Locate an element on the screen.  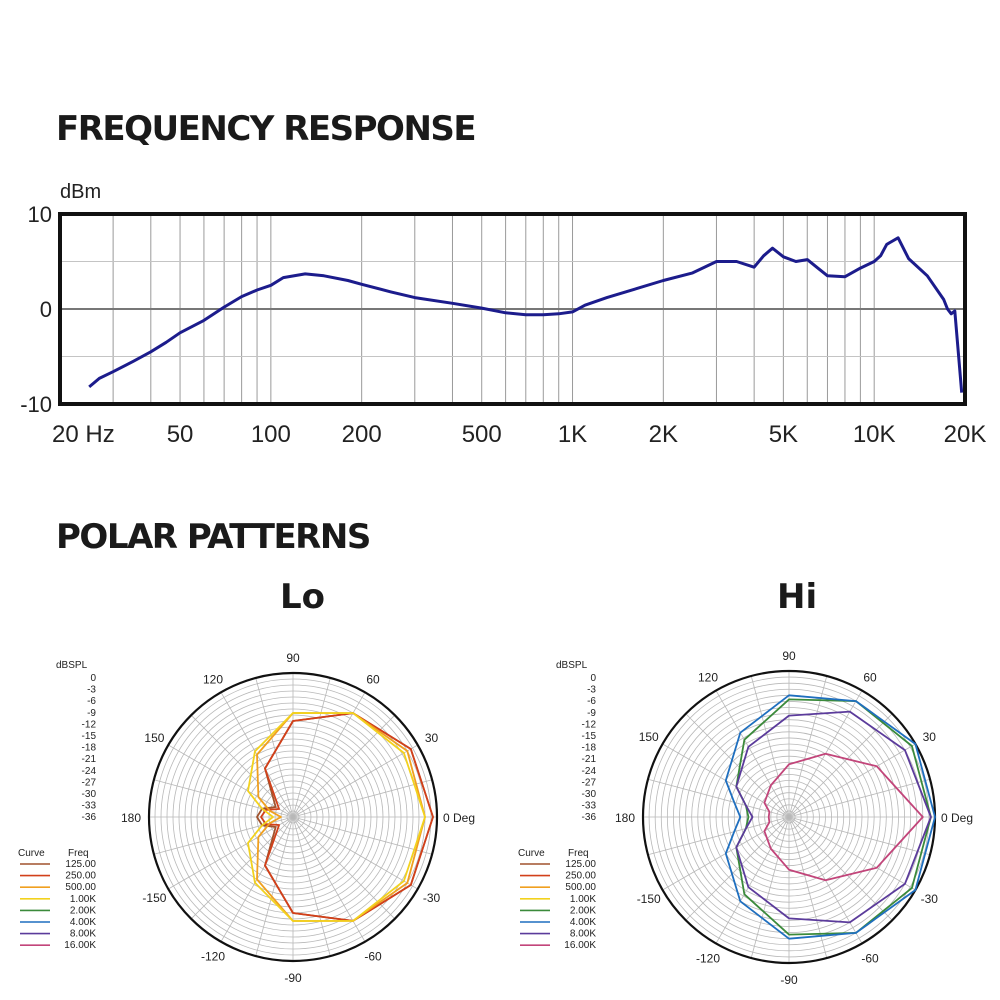
radial-tick-label: 0 is located at coordinates (93, 678).